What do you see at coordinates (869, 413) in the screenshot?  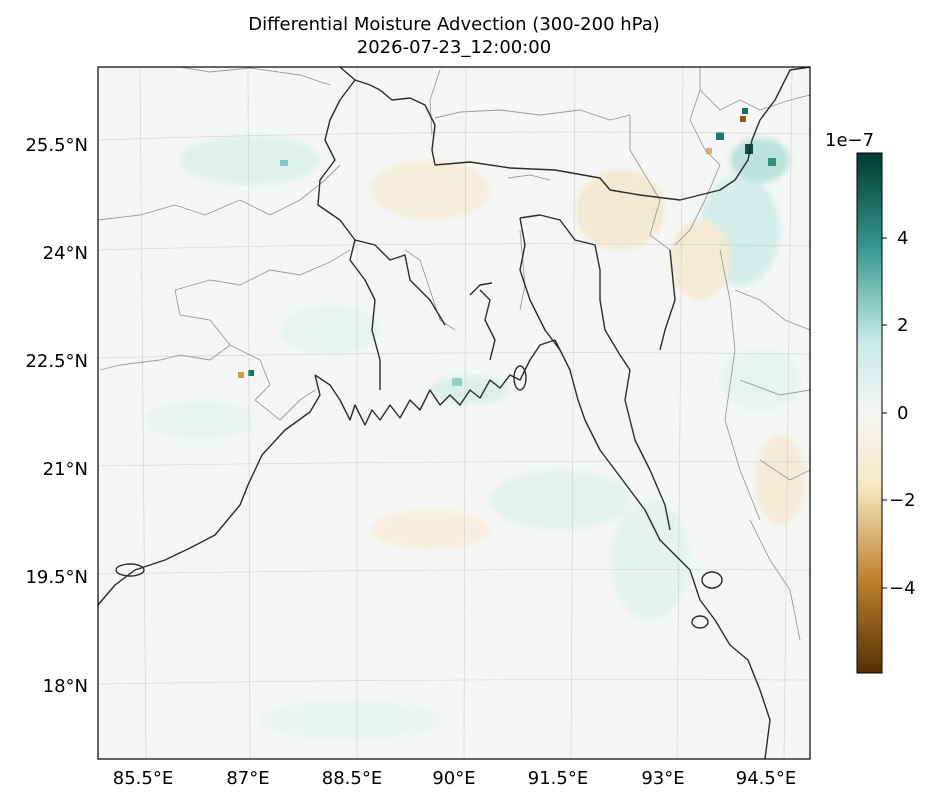 I see `colorbar-gradient` at bounding box center [869, 413].